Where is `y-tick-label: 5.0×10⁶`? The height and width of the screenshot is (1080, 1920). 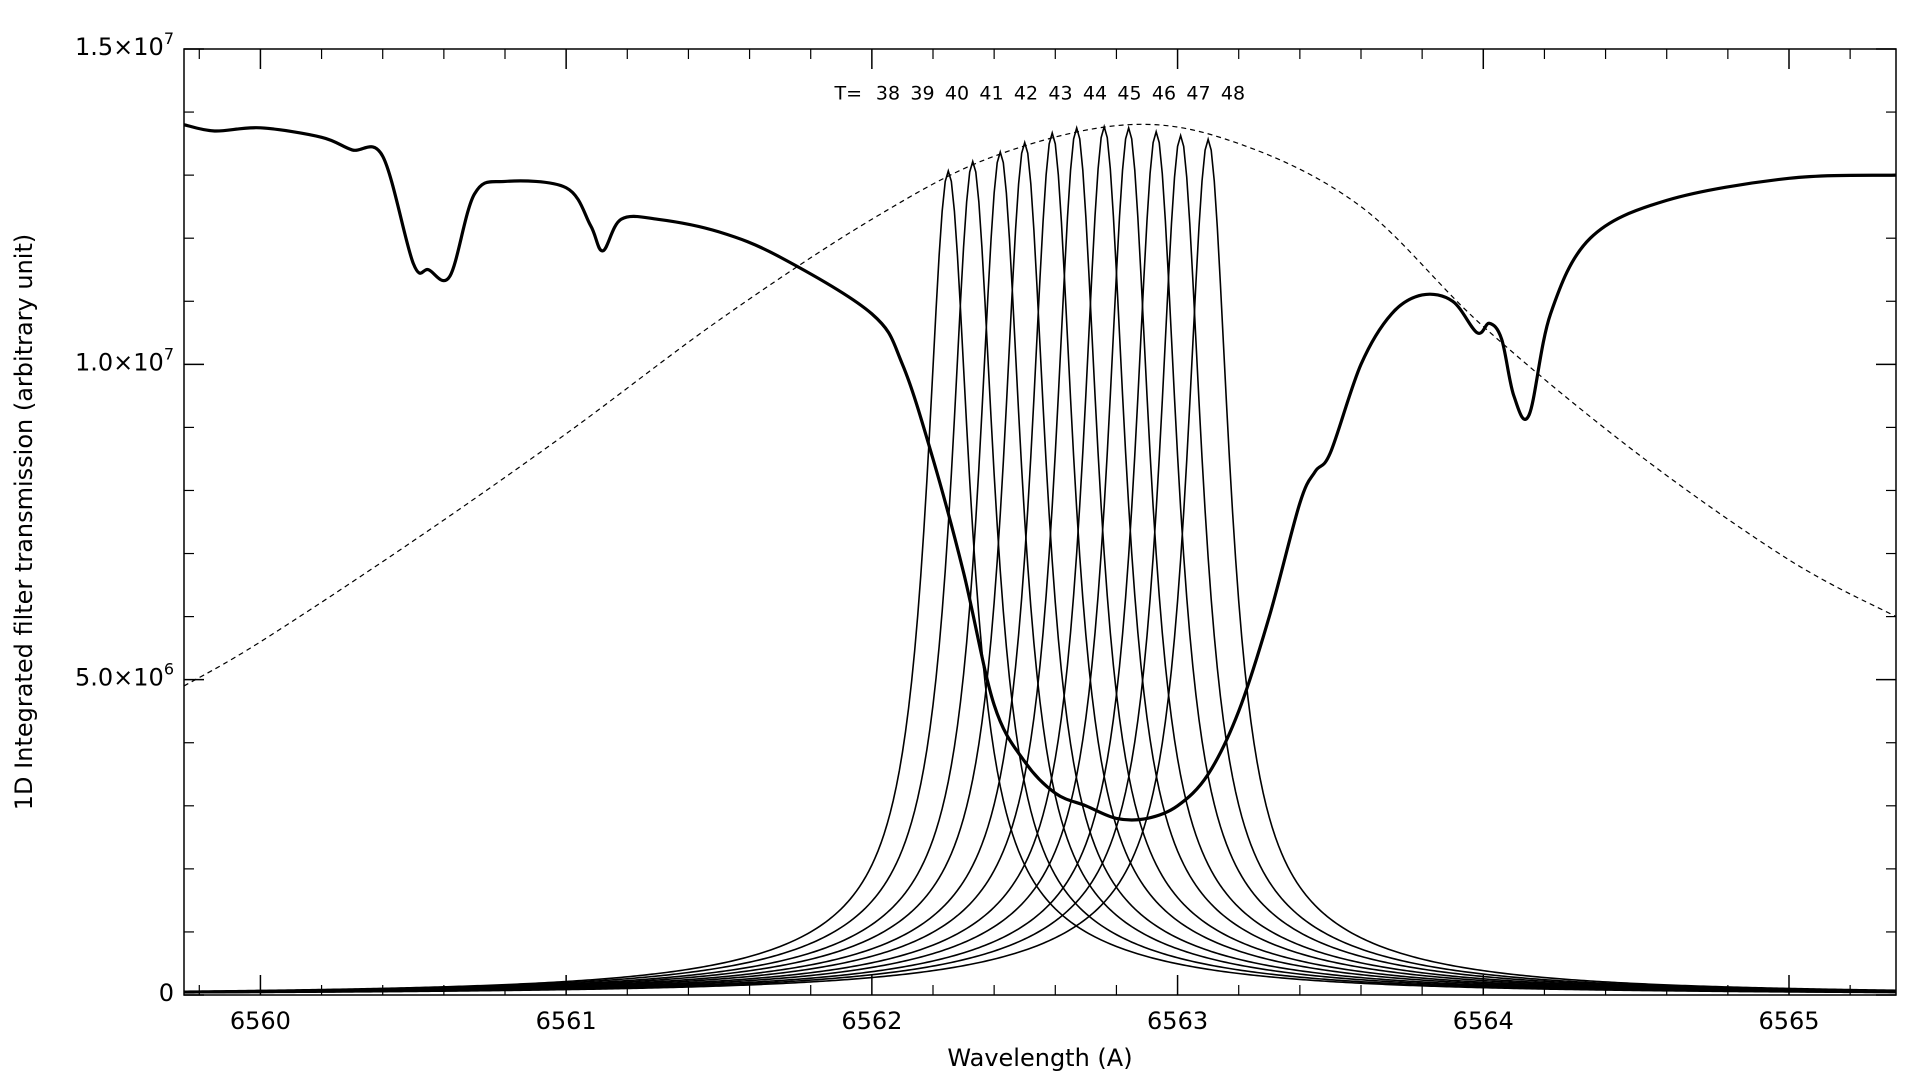
y-tick-label: 5.0×10⁶ is located at coordinates (124, 676).